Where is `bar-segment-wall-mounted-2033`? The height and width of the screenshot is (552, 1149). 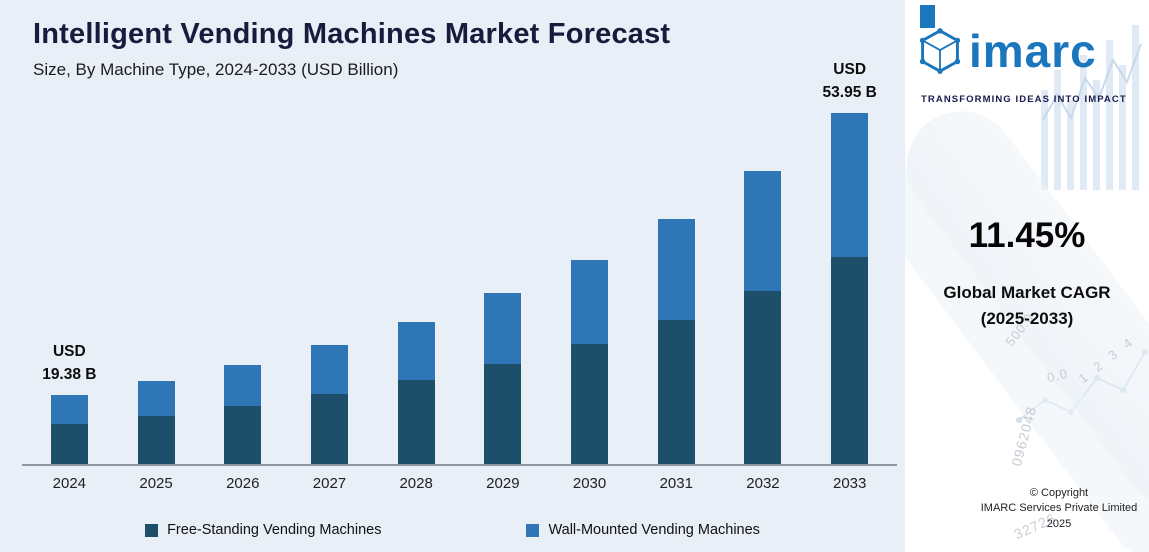
bar-segment-wall-mounted-2033 is located at coordinates (850, 185).